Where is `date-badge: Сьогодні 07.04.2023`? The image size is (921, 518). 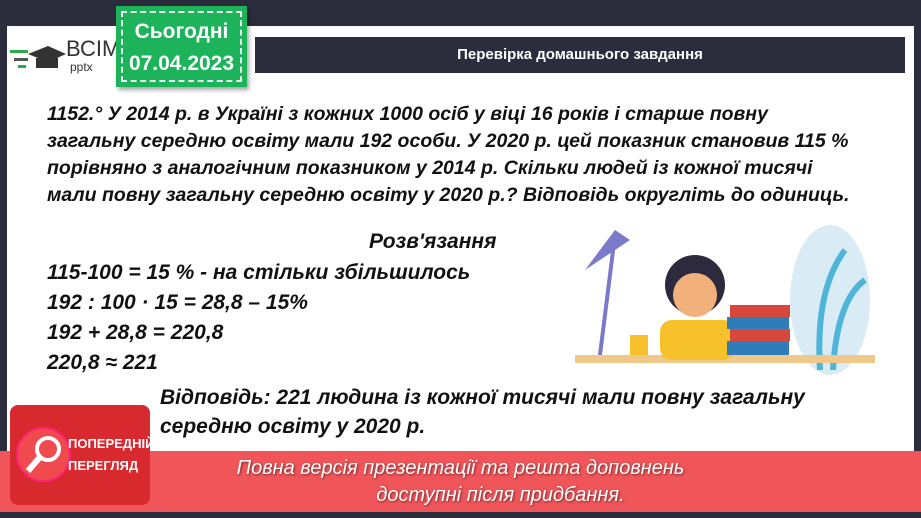 date-badge: Сьогодні 07.04.2023 is located at coordinates (181, 46).